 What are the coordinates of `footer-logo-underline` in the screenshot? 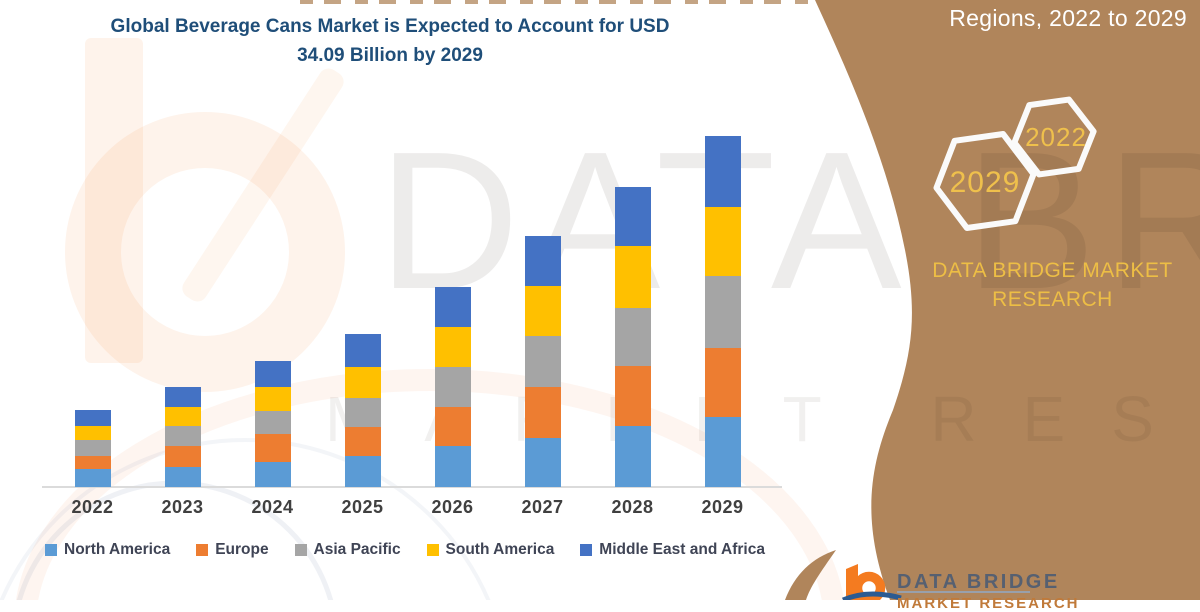 It's located at (963, 592).